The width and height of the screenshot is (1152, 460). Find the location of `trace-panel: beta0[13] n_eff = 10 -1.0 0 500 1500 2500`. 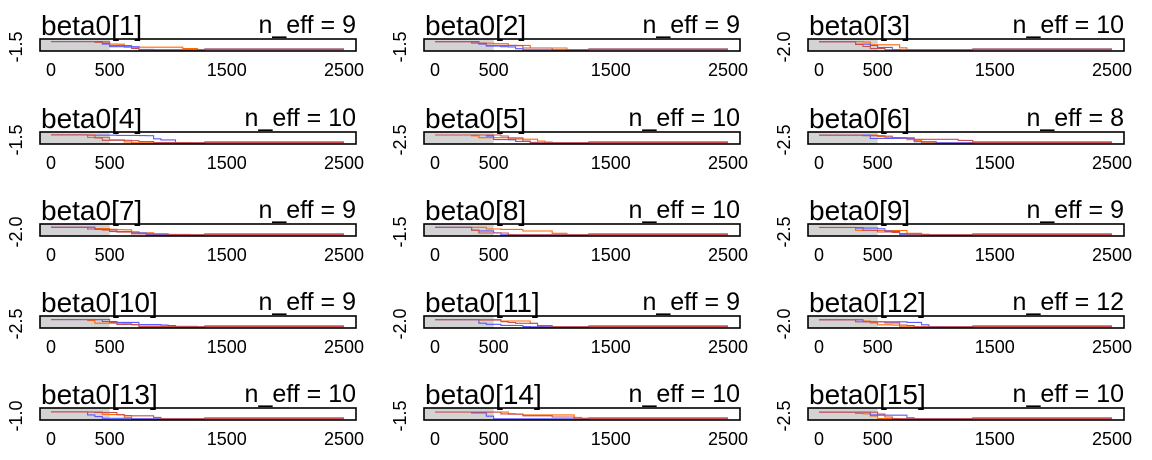

trace-panel: beta0[13] n_eff = 10 -1.0 0 500 1500 2500 is located at coordinates (185, 414).